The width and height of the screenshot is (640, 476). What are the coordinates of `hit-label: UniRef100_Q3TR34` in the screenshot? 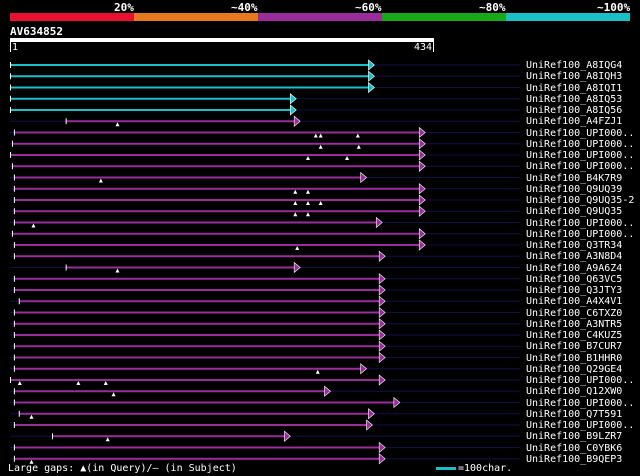 It's located at (574, 245).